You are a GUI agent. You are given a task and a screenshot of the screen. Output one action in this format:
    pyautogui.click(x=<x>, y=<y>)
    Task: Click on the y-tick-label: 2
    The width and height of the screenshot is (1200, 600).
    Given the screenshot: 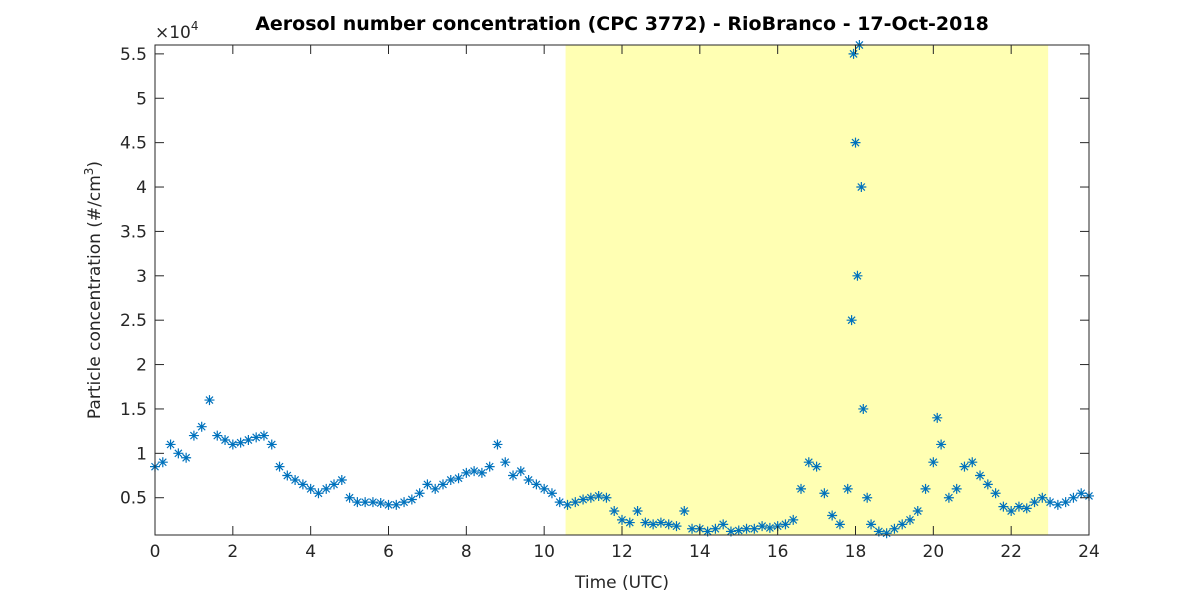 What is the action you would take?
    pyautogui.click(x=141, y=366)
    